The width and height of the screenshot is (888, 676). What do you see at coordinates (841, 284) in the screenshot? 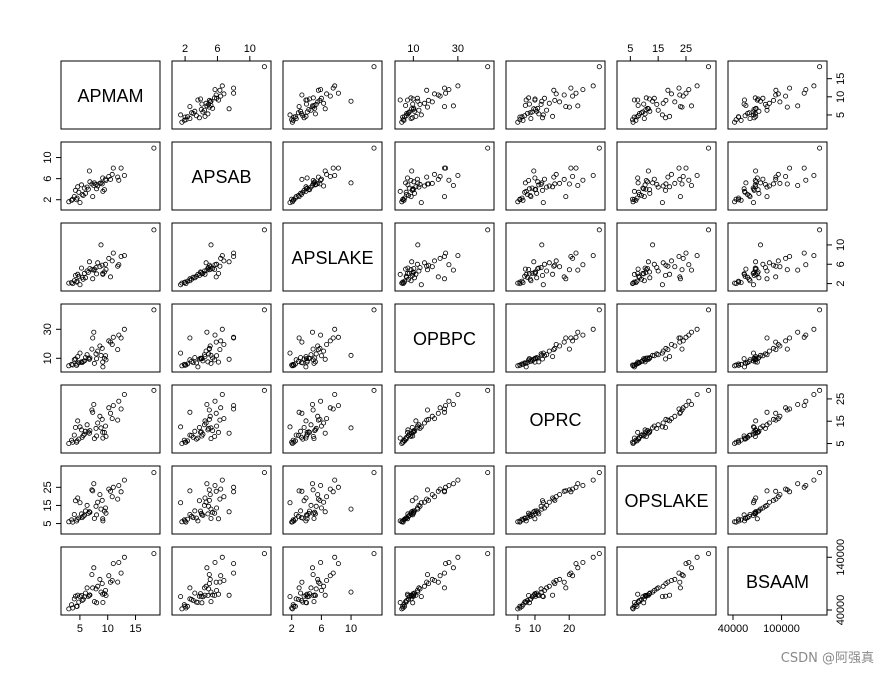
I see `right-tick-label: 2` at bounding box center [841, 284].